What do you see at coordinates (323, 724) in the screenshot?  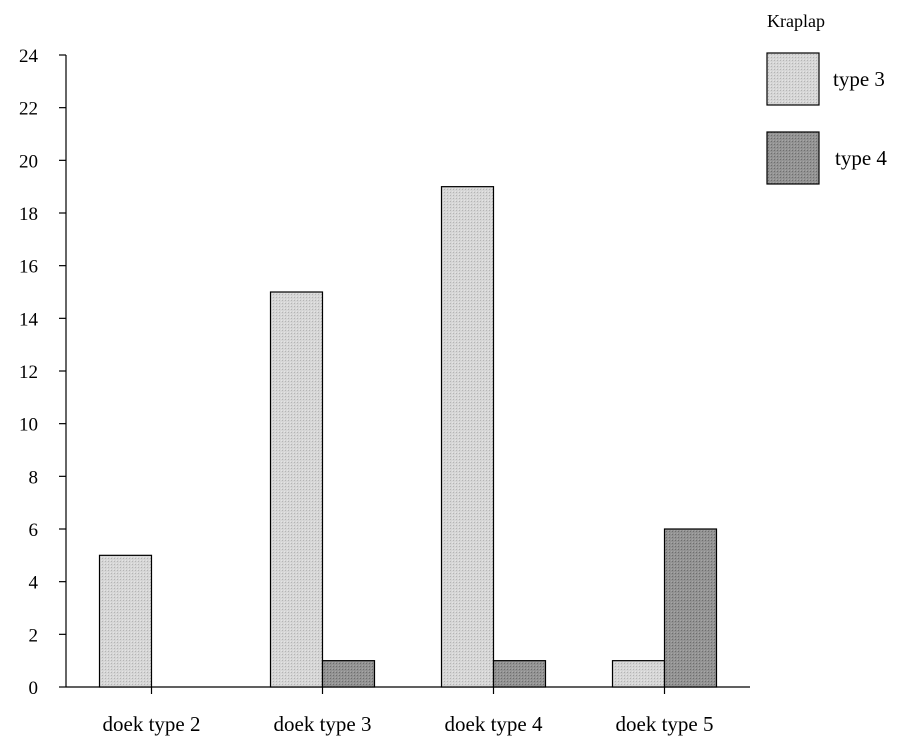 I see `x-tick-label: doek type 3` at bounding box center [323, 724].